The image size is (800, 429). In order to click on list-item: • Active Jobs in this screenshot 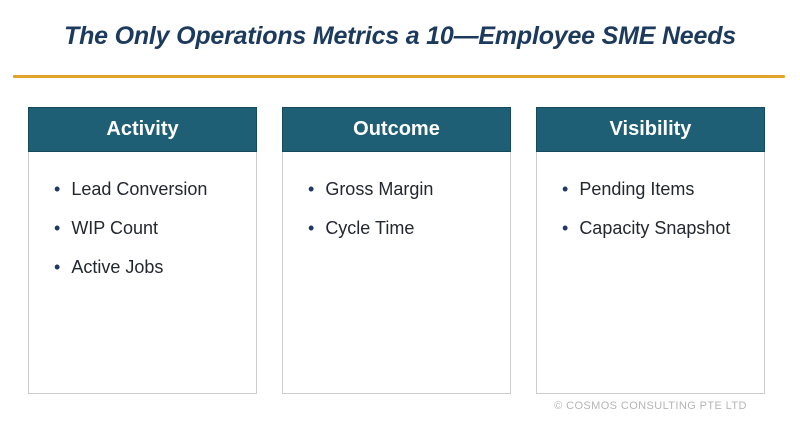, I will do `click(150, 267)`.